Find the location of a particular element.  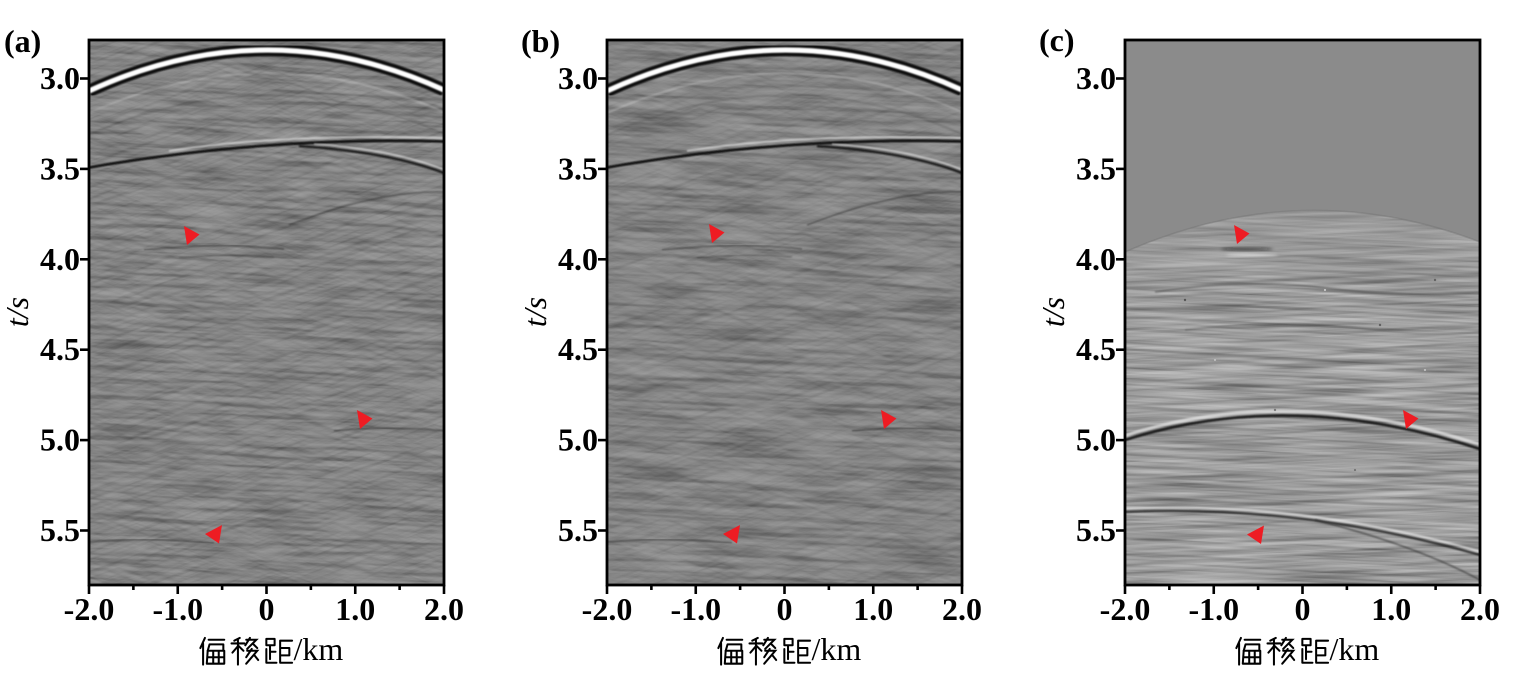

svg-text: (a) is located at coordinates (22, 41).